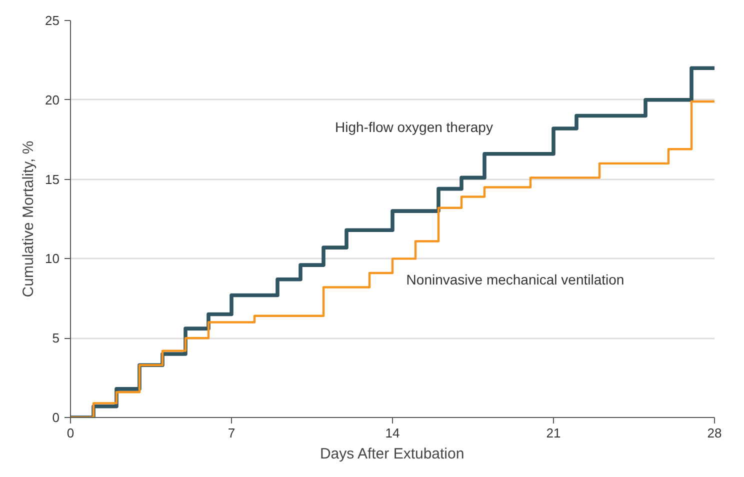  I want to click on x-tick-label: 0, so click(70, 433).